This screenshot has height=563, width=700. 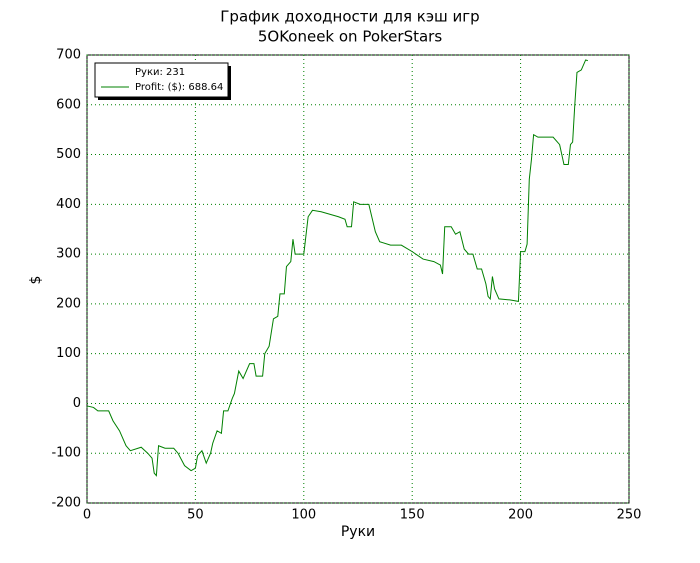 What do you see at coordinates (68, 353) in the screenshot?
I see `y-tick-label: 100` at bounding box center [68, 353].